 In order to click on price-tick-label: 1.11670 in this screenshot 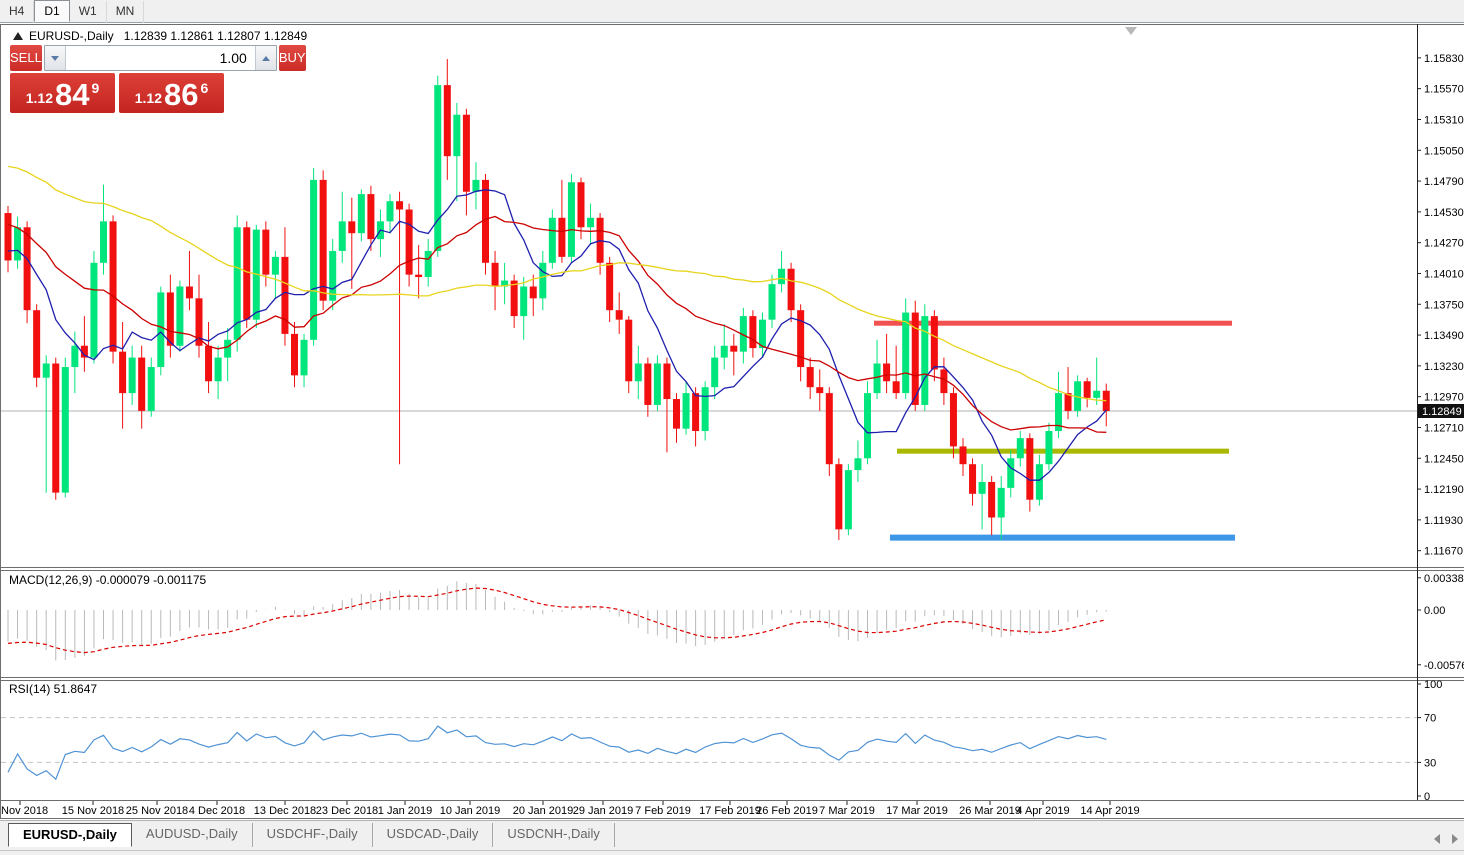, I will do `click(1443, 552)`.